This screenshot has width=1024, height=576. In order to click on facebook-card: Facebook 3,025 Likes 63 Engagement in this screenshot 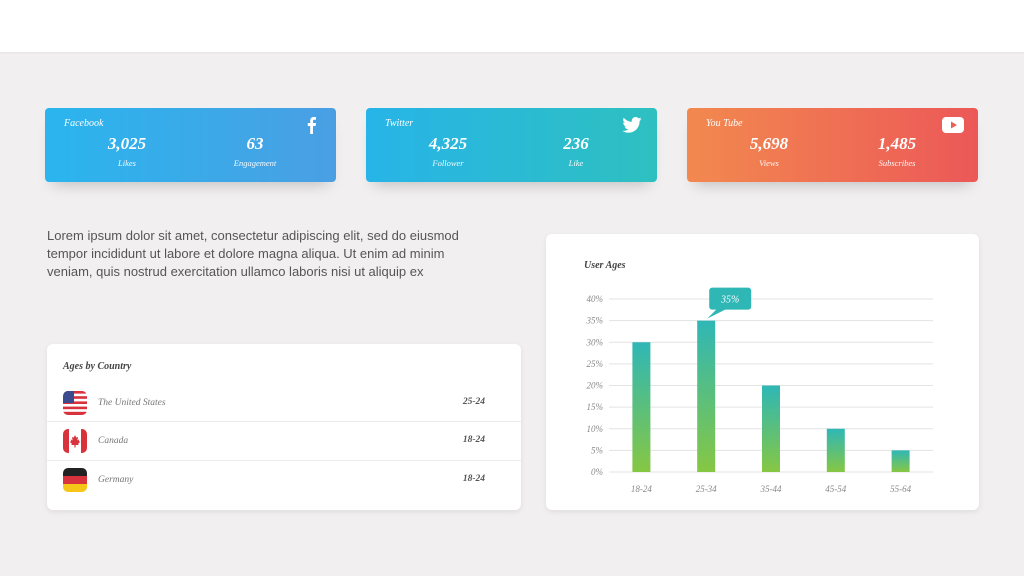, I will do `click(190, 145)`.